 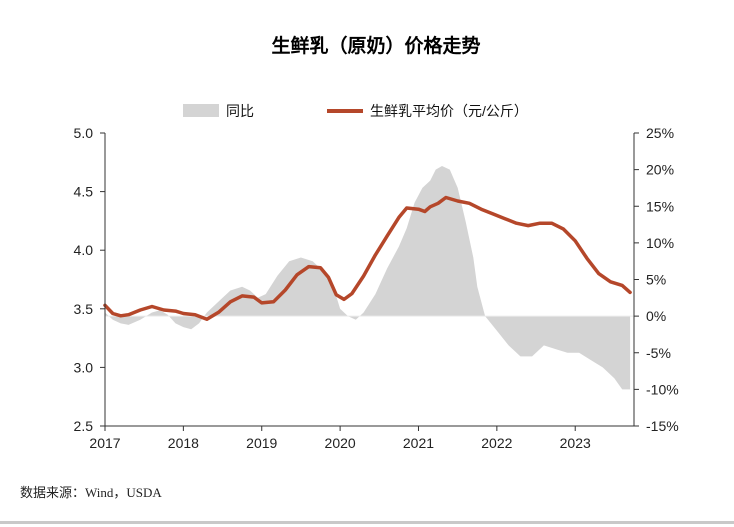 I want to click on bottom-tick-label: 2018, so click(x=183, y=443).